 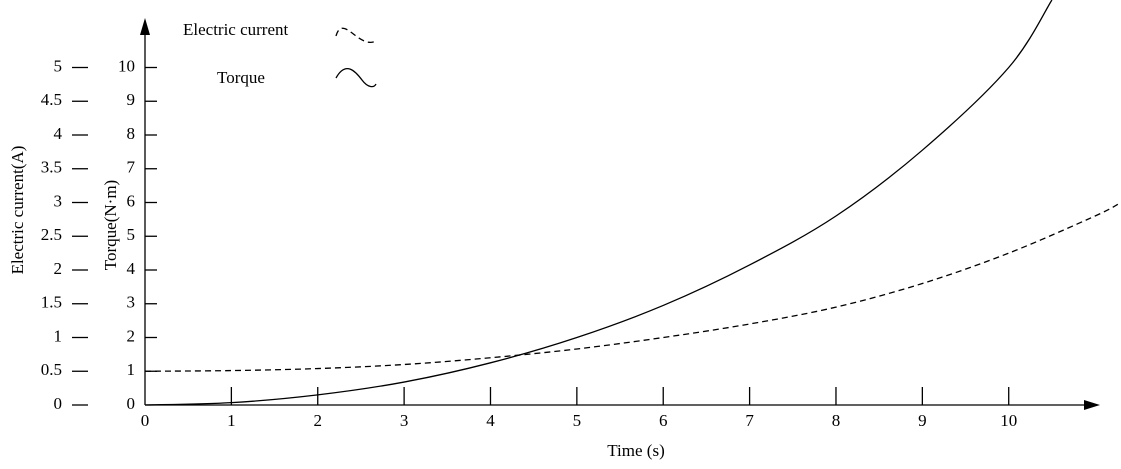 What do you see at coordinates (836, 420) in the screenshot?
I see `x-tick-label: 8` at bounding box center [836, 420].